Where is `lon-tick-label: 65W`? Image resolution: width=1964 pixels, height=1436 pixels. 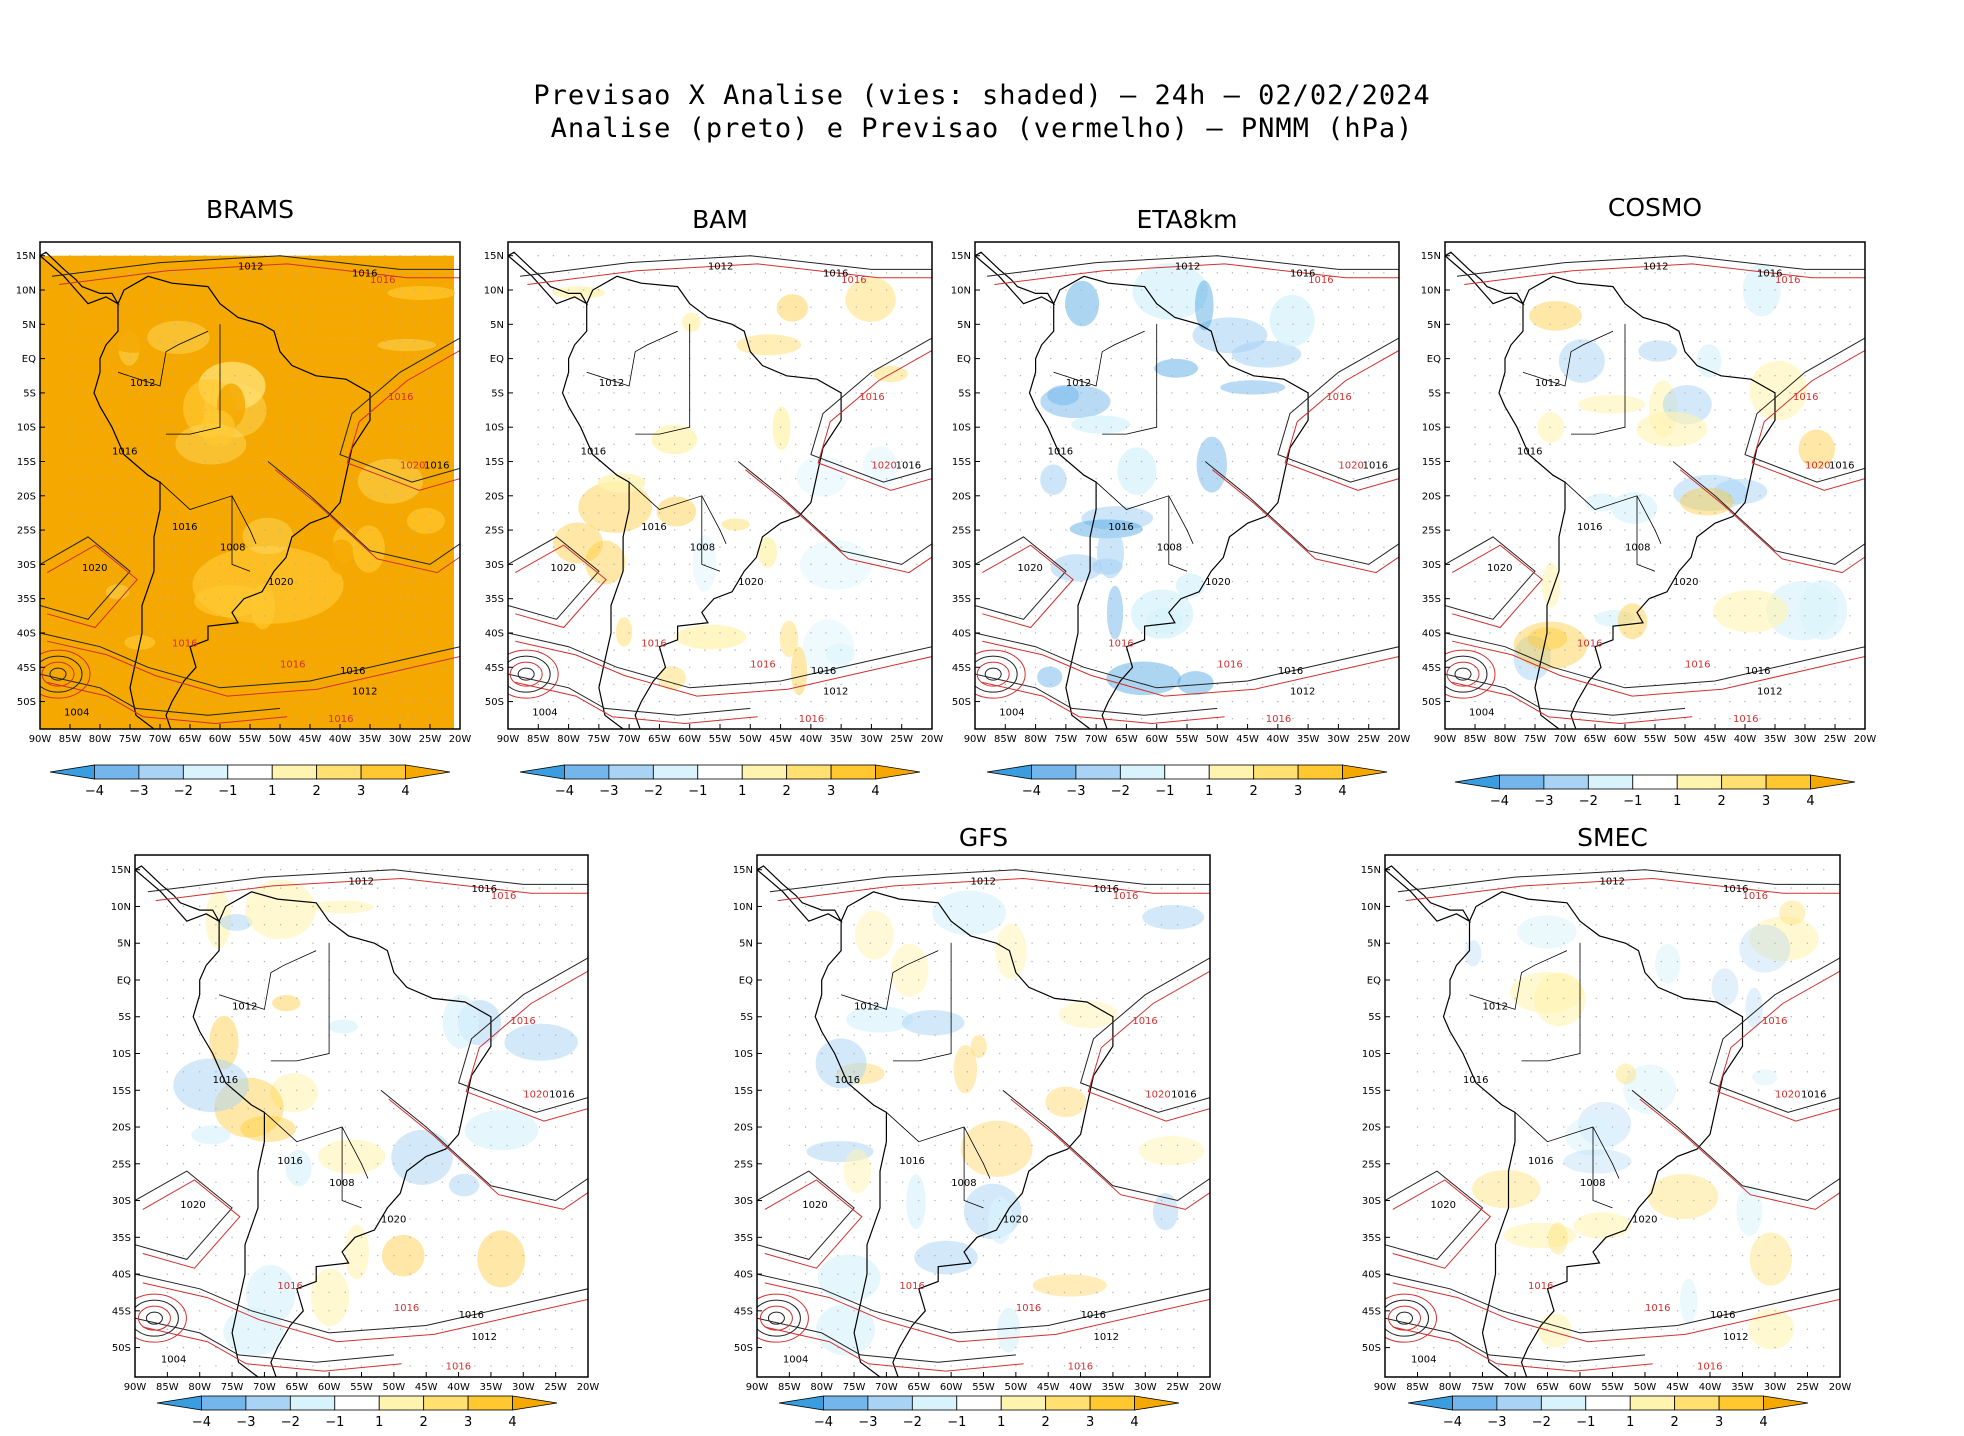
lon-tick-label: 65W is located at coordinates (918, 1387).